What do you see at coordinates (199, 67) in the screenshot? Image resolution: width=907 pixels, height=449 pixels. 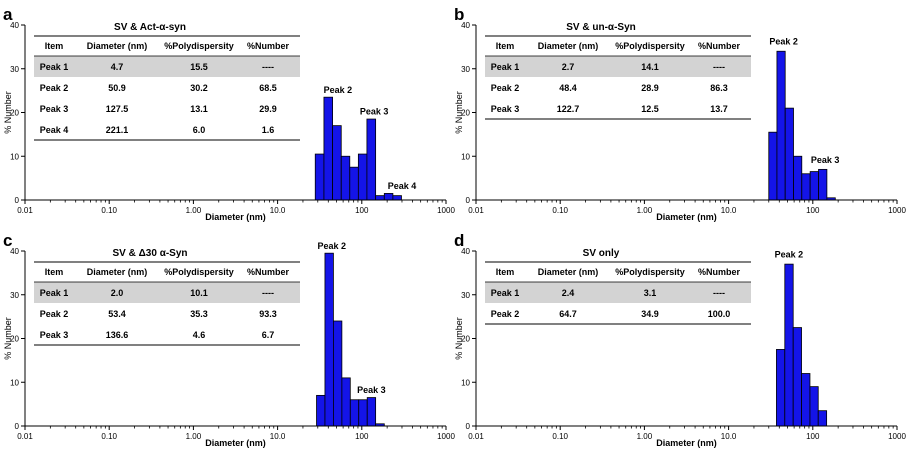 I see `table-cell: 15.5` at bounding box center [199, 67].